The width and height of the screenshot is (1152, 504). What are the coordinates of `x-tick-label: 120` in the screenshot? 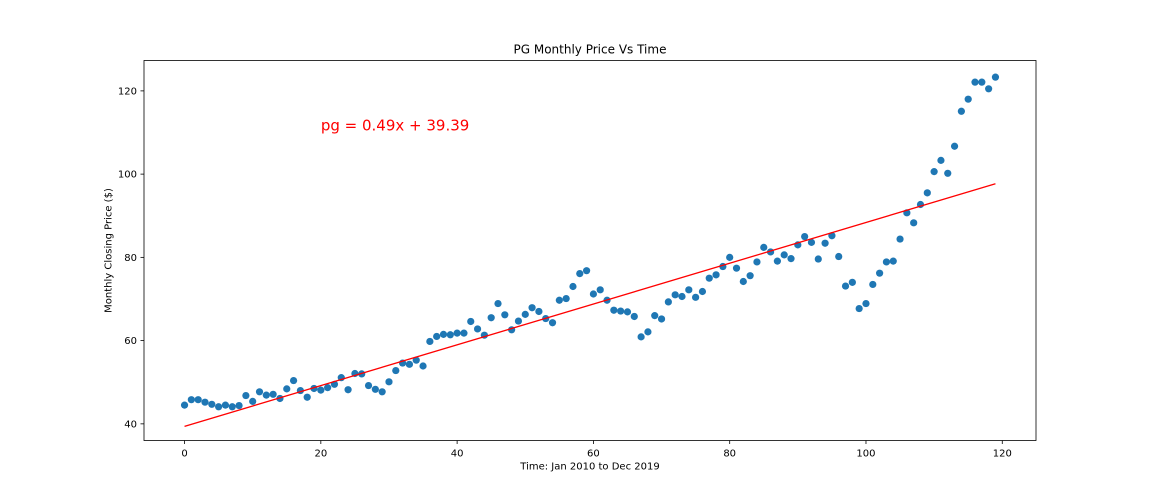 It's located at (1002, 454).